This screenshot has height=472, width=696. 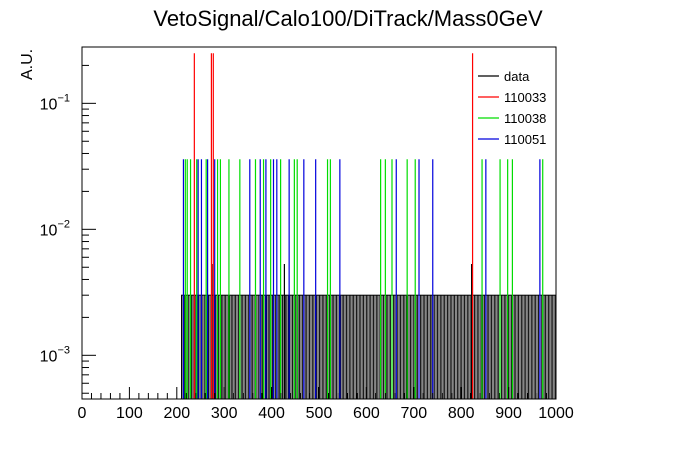 What do you see at coordinates (271, 413) in the screenshot?
I see `x-tick-label: 400` at bounding box center [271, 413].